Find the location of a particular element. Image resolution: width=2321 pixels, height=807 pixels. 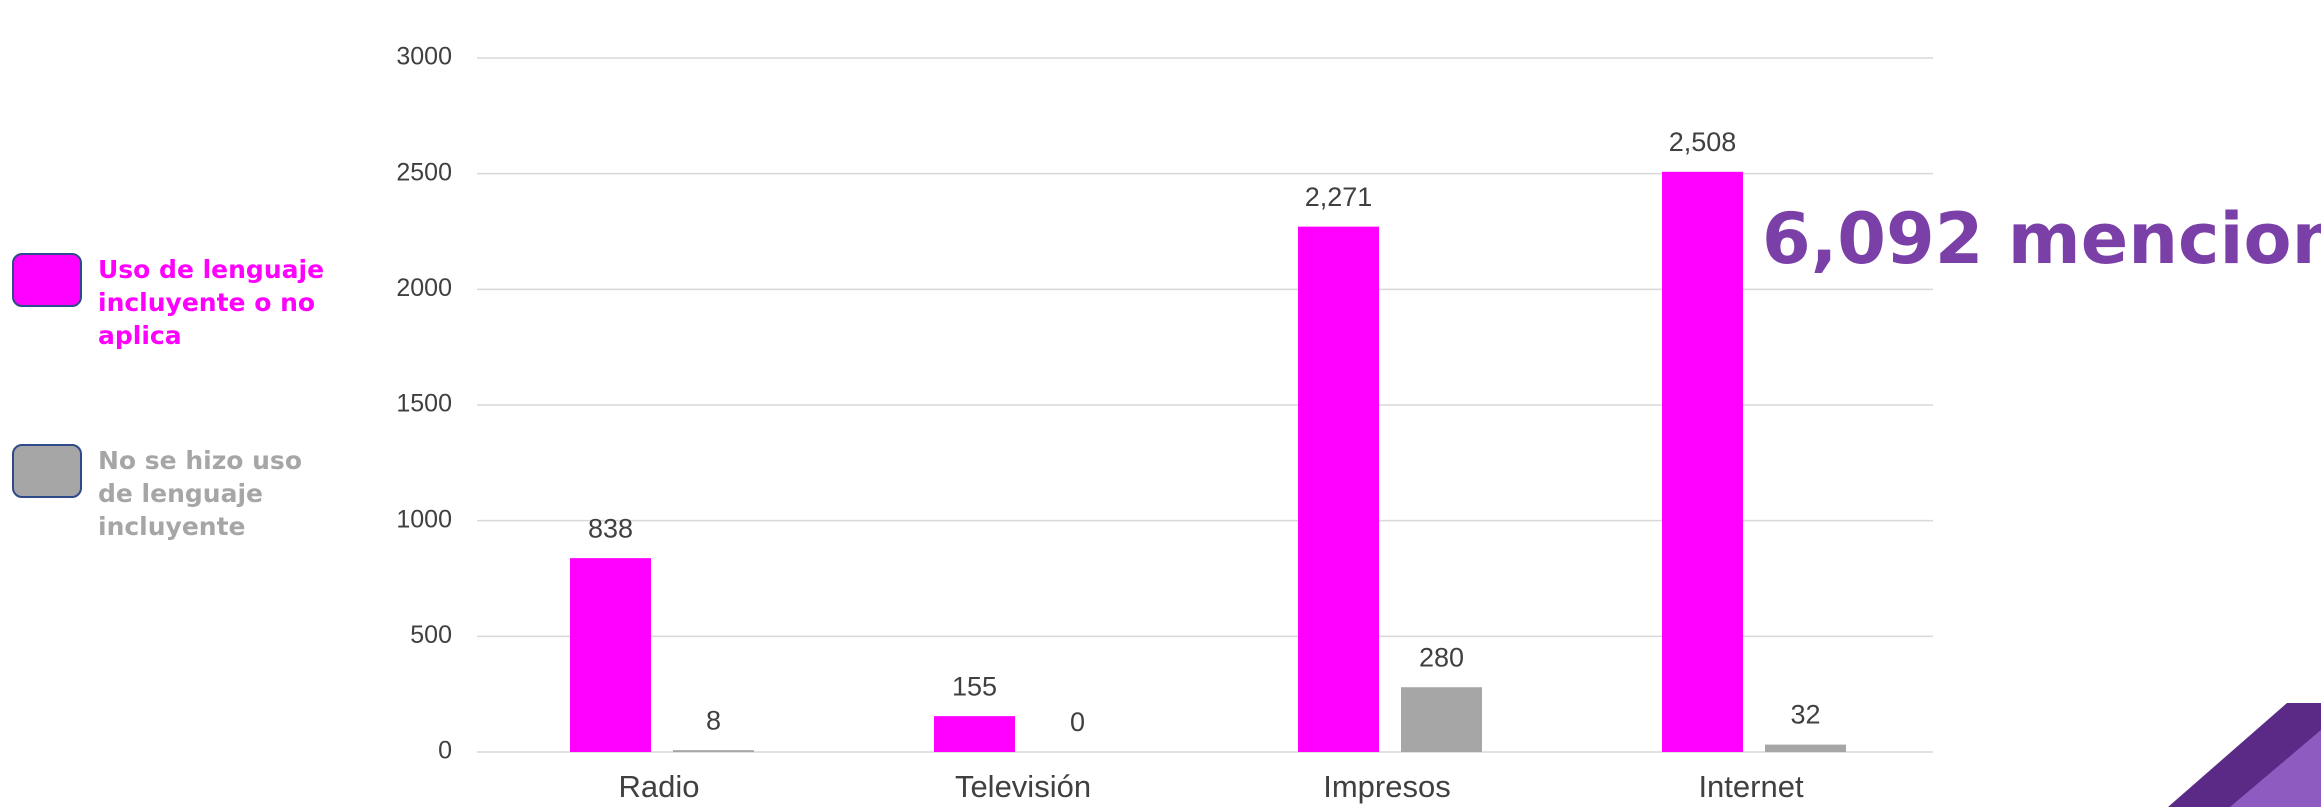

x-tick-label: Internet is located at coordinates (1751, 786).